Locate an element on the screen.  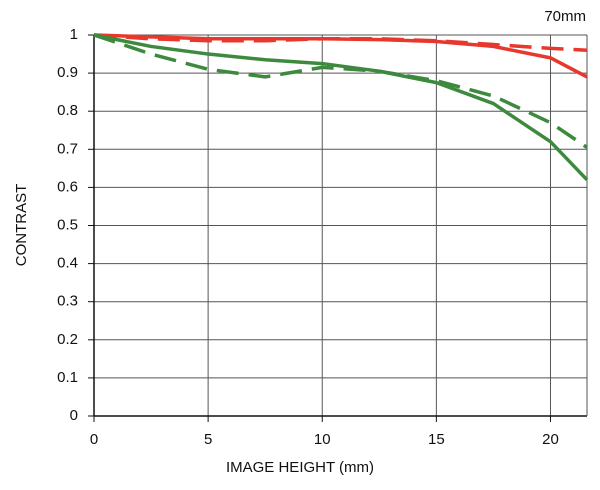
y-tick-label: 0.7 is located at coordinates (67, 148).